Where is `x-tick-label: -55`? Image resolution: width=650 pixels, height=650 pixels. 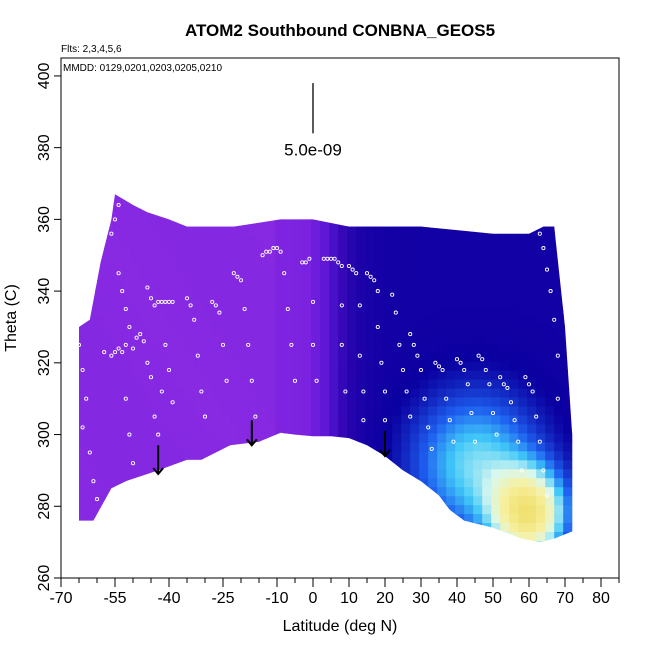 x-tick-label: -55 is located at coordinates (114, 598).